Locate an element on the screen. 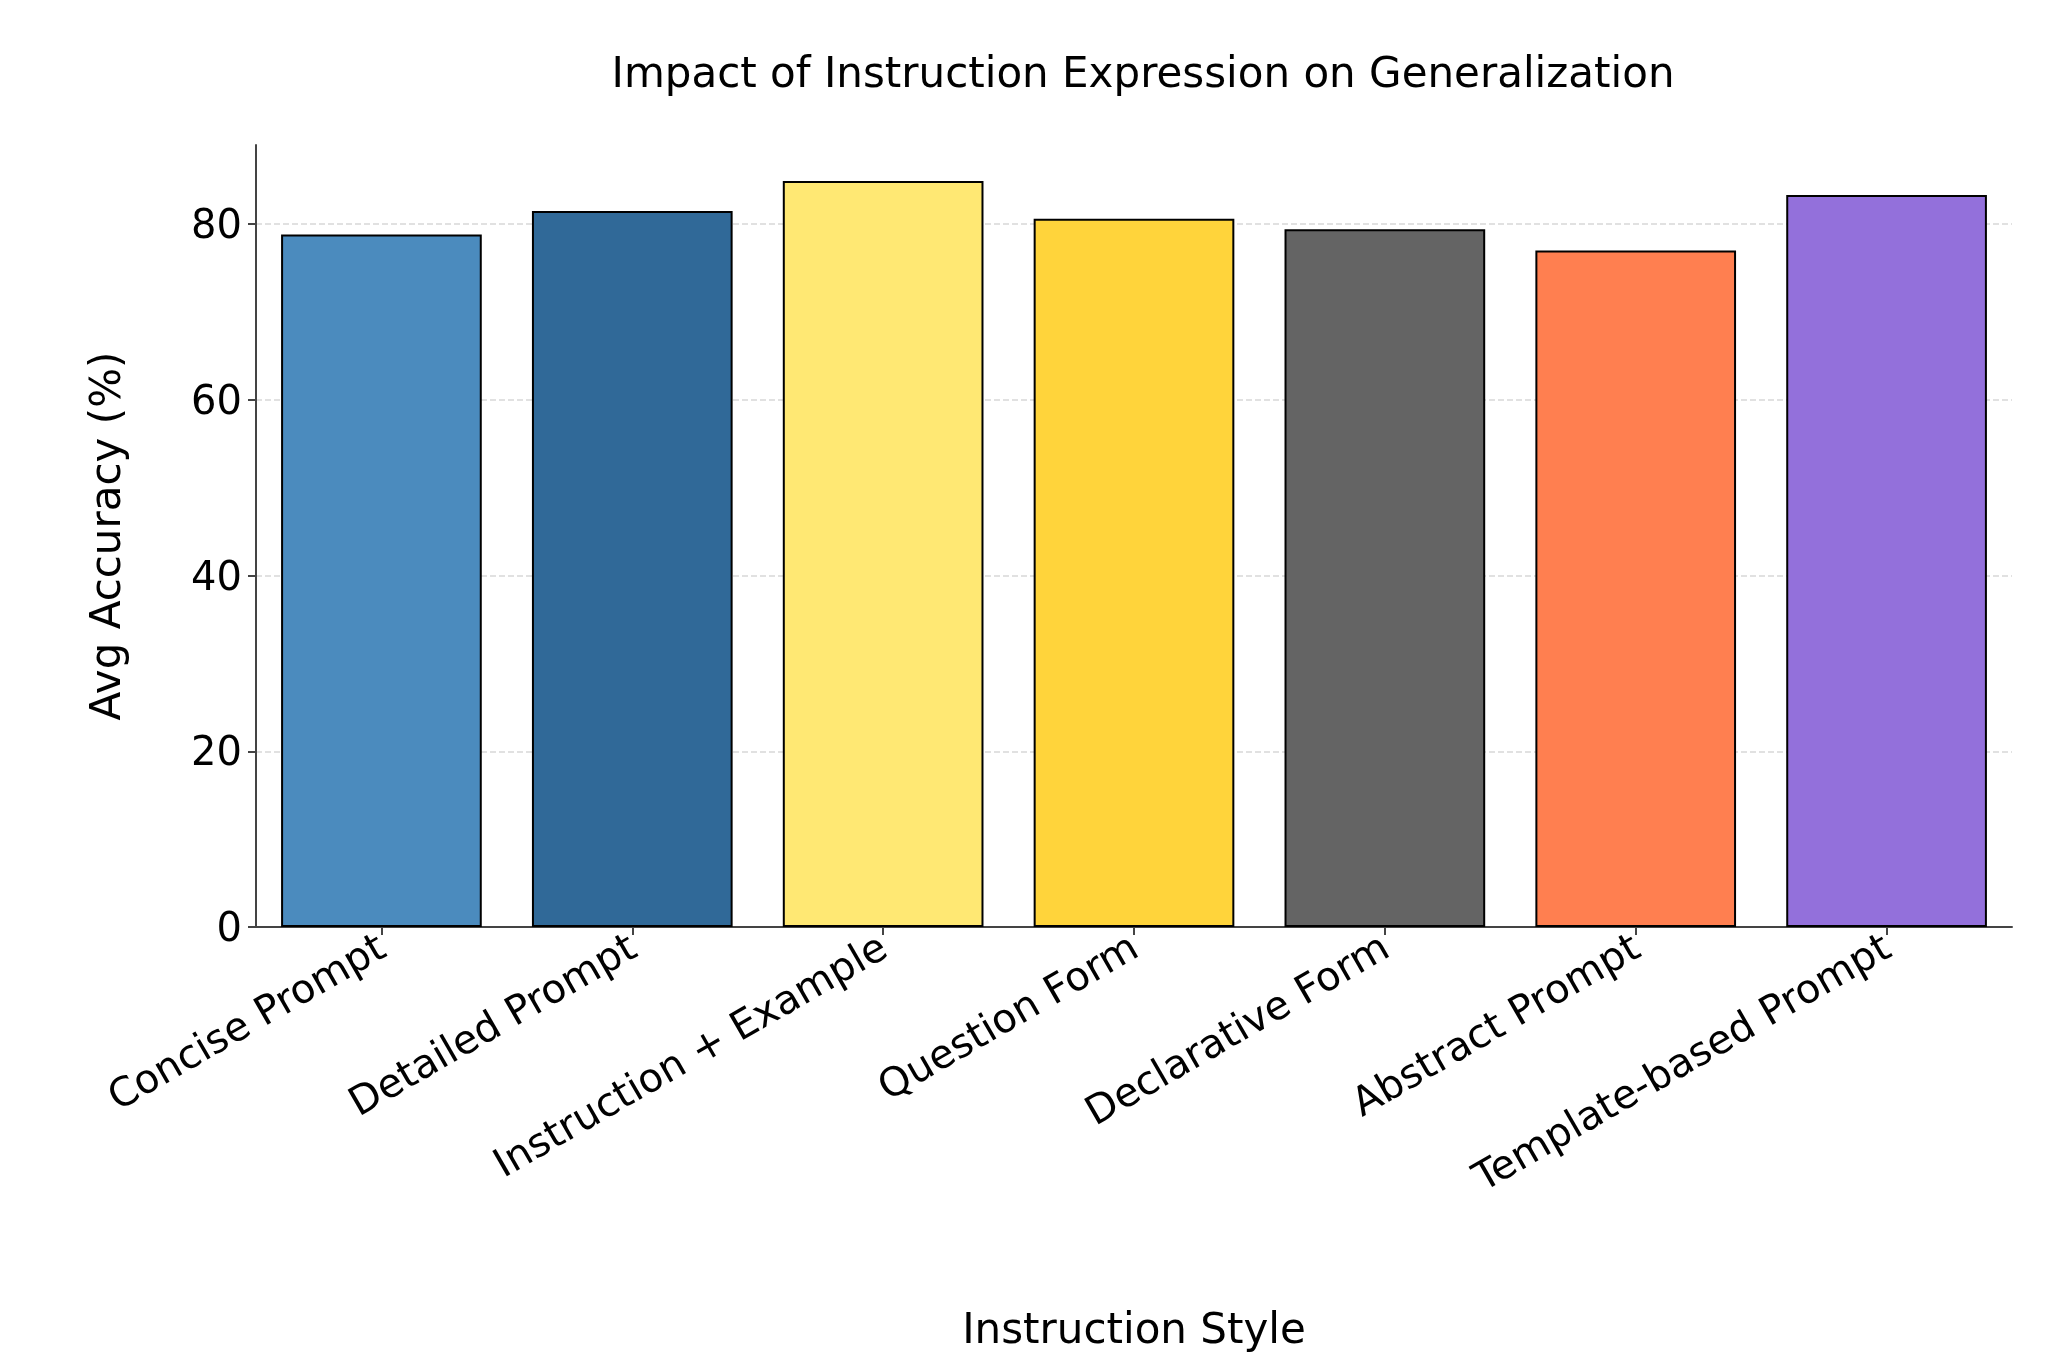  y-tick-label: 40 is located at coordinates (216, 575).